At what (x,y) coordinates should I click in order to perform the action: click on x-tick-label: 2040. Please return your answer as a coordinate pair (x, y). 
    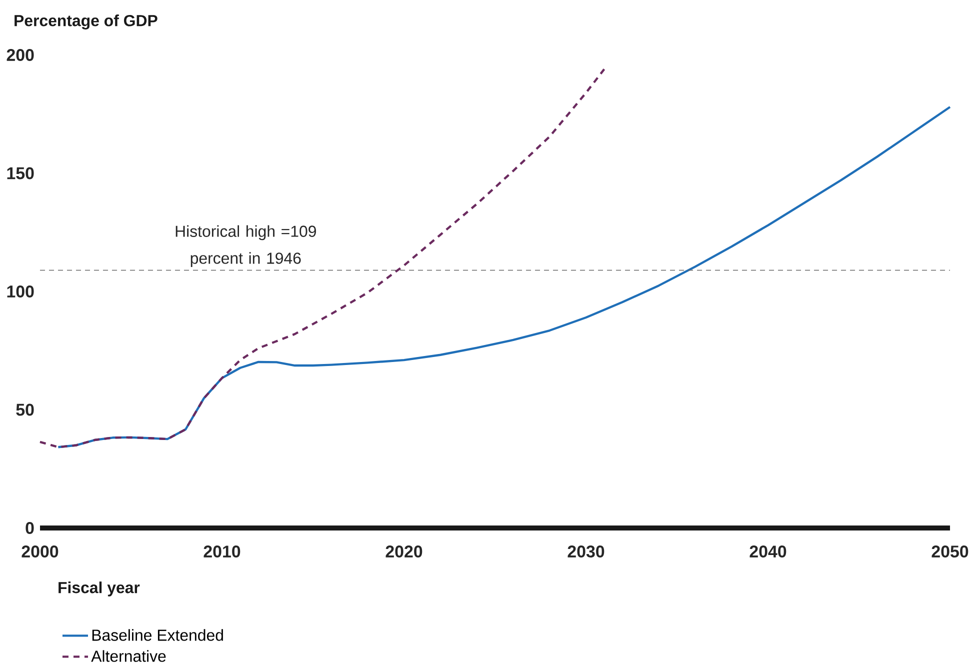
    Looking at the image, I should click on (768, 552).